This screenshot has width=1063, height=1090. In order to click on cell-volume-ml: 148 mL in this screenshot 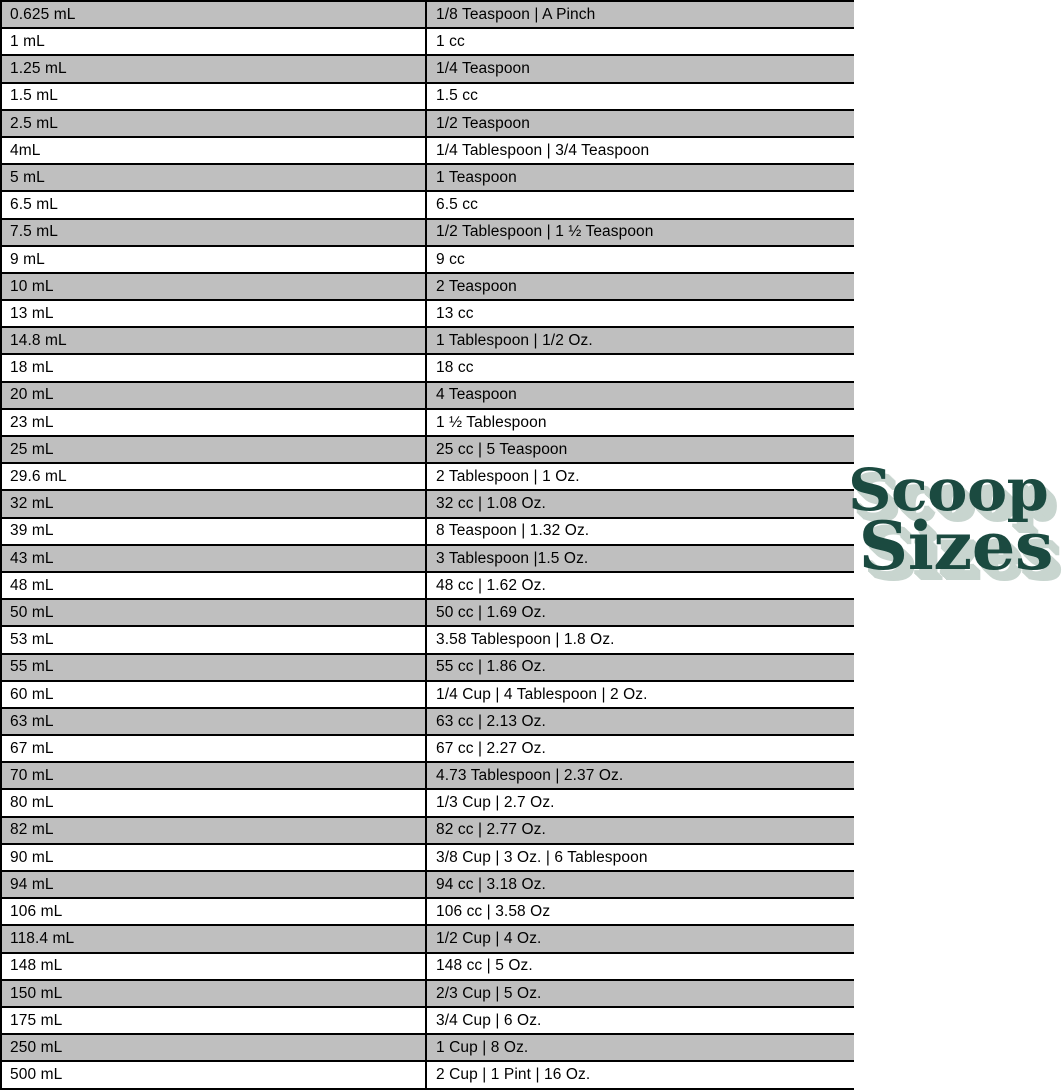, I will do `click(213, 966)`.